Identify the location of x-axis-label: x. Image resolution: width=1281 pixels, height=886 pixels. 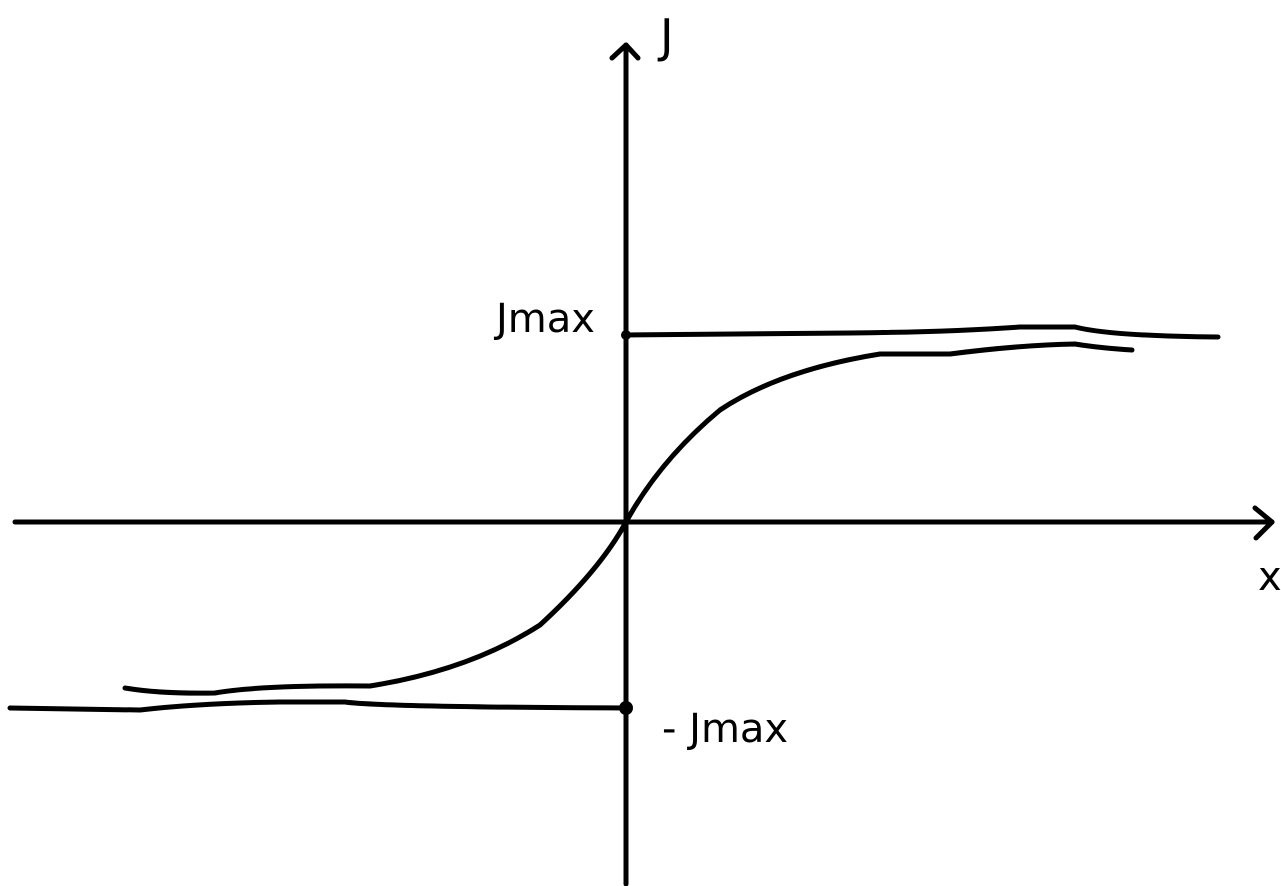
(1269, 577).